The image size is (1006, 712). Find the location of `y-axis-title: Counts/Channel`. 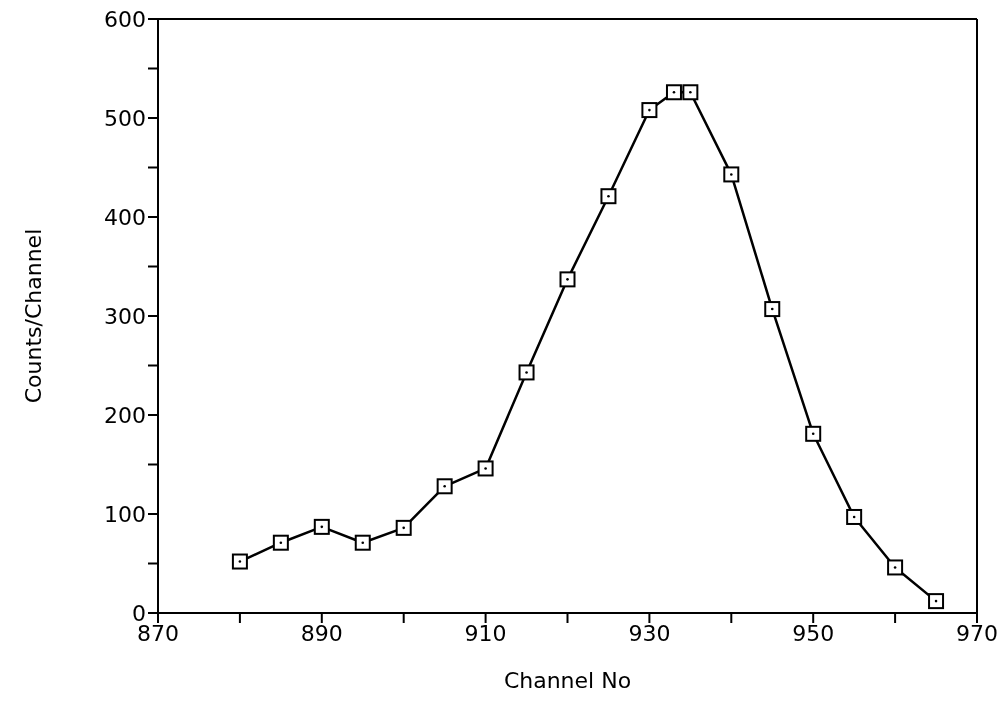

y-axis-title: Counts/Channel is located at coordinates (33, 316).